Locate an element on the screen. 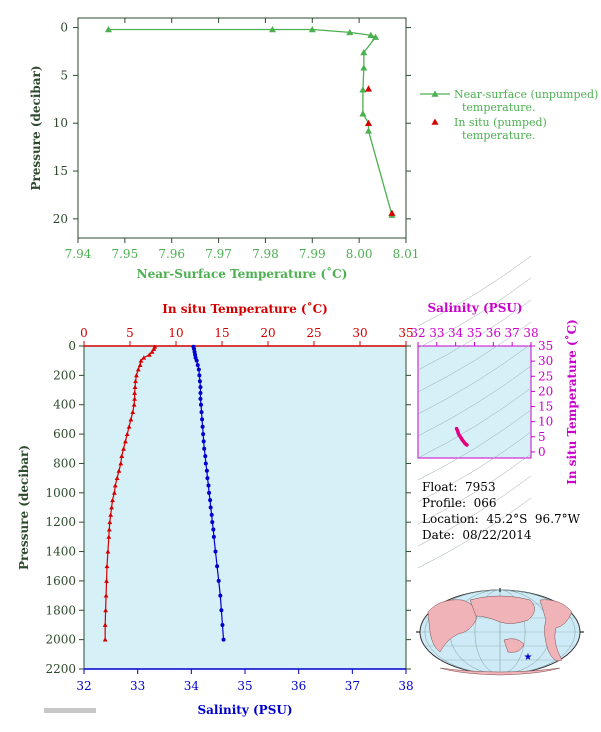  y-tick-label: 5 is located at coordinates (64, 75).